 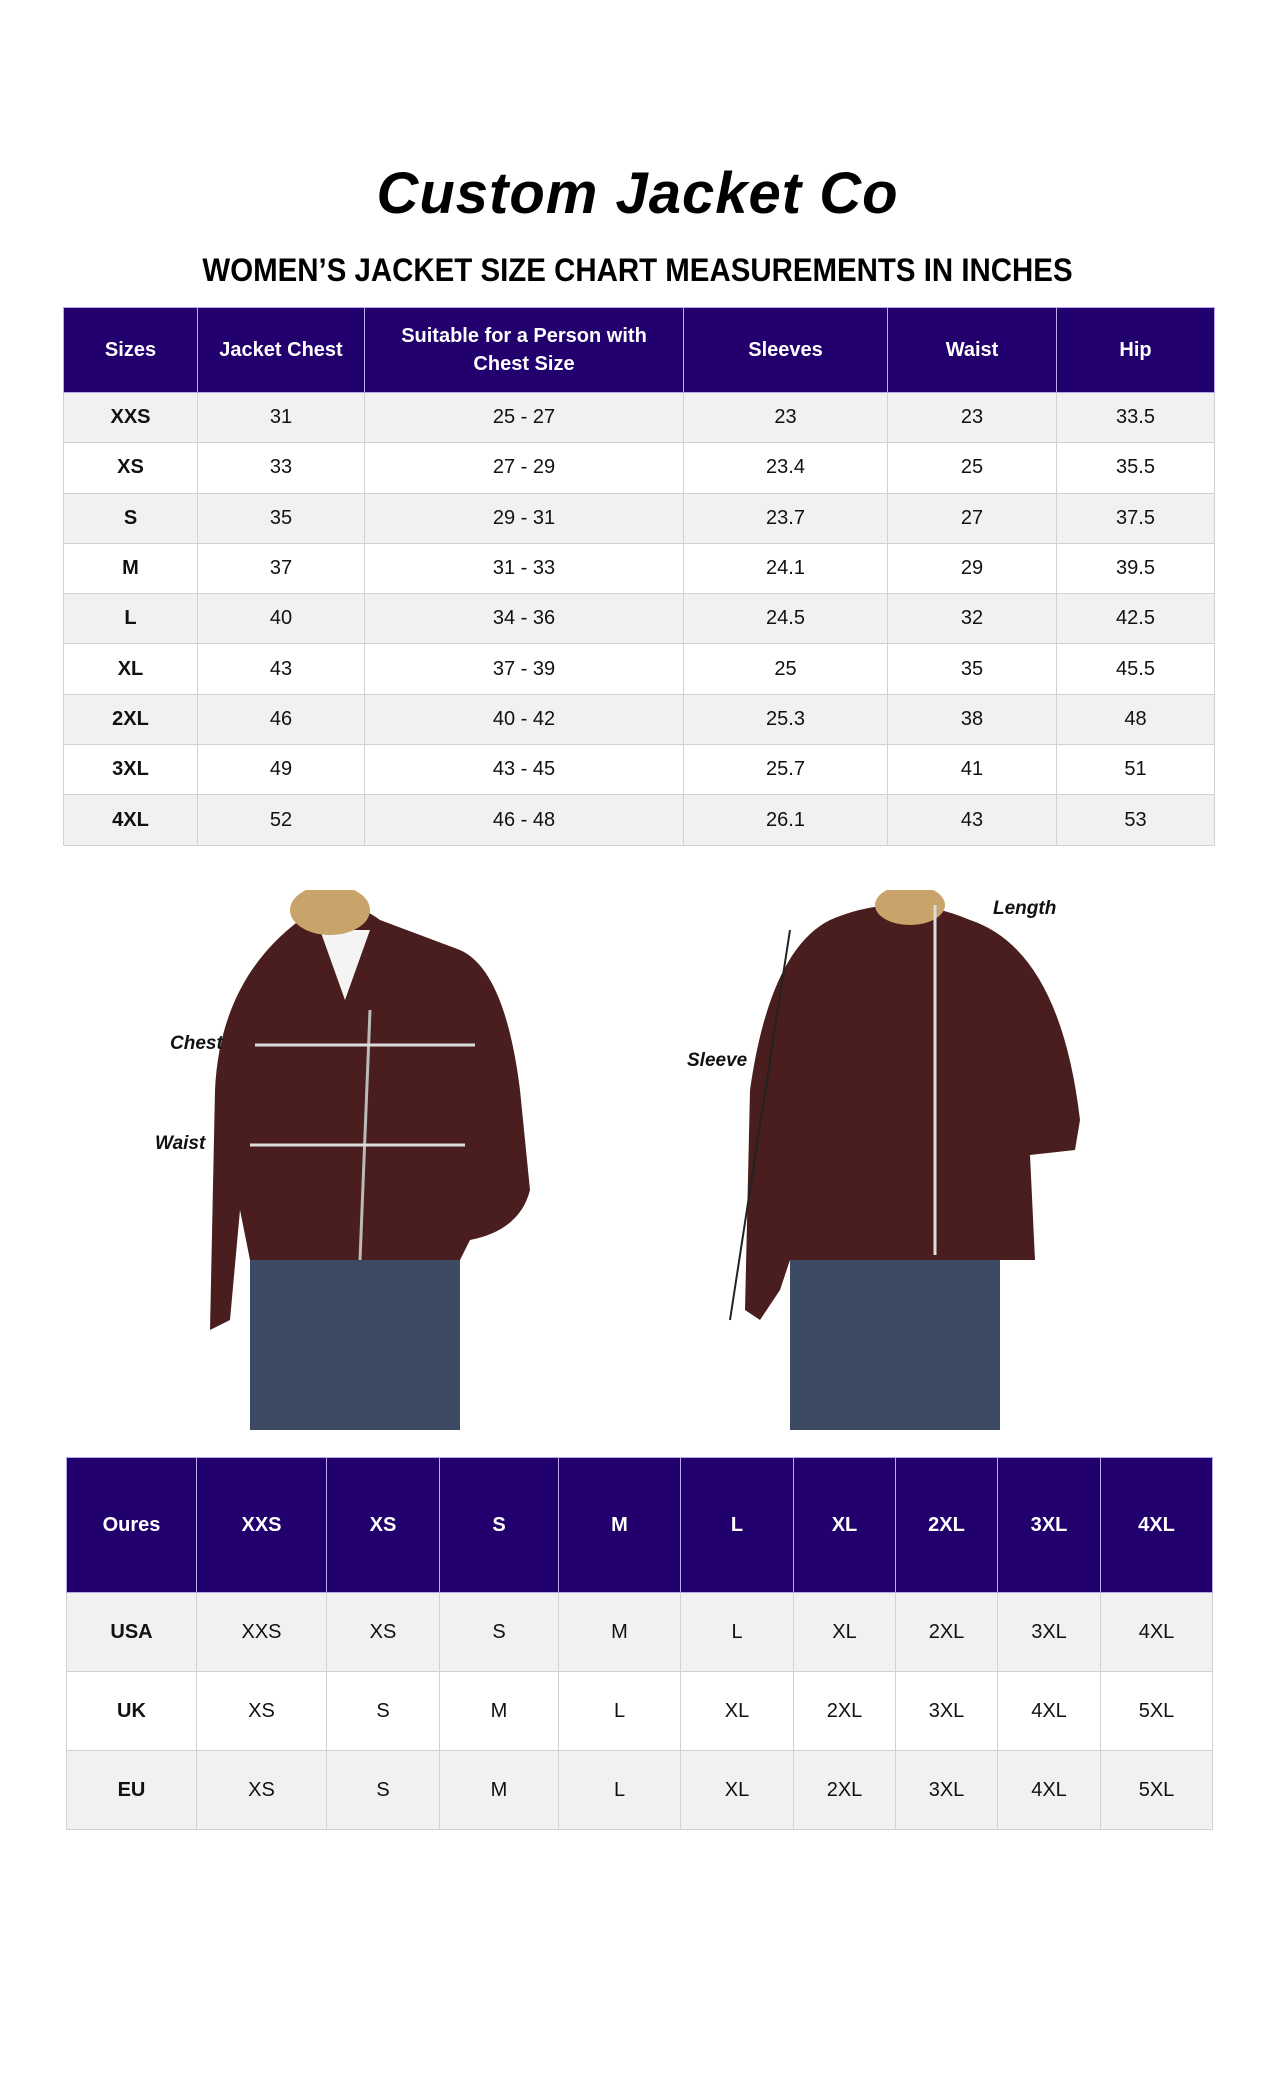 I want to click on table-row: UK XS S M L XL 2XL 3XL 4XL 5XL, so click(x=639, y=1711).